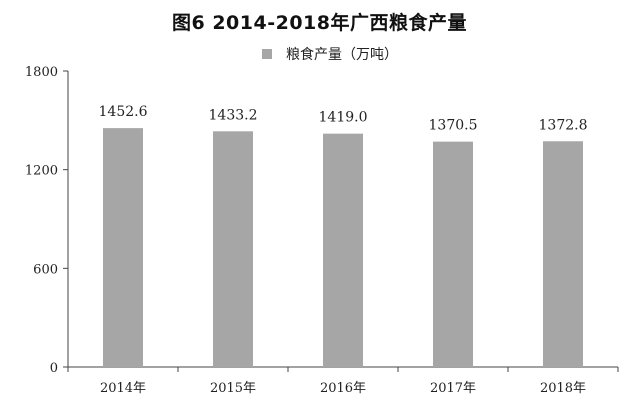 This screenshot has width=639, height=402. Describe the element at coordinates (342, 55) in the screenshot. I see `legend-label: 粮食产量（万吨）` at that location.